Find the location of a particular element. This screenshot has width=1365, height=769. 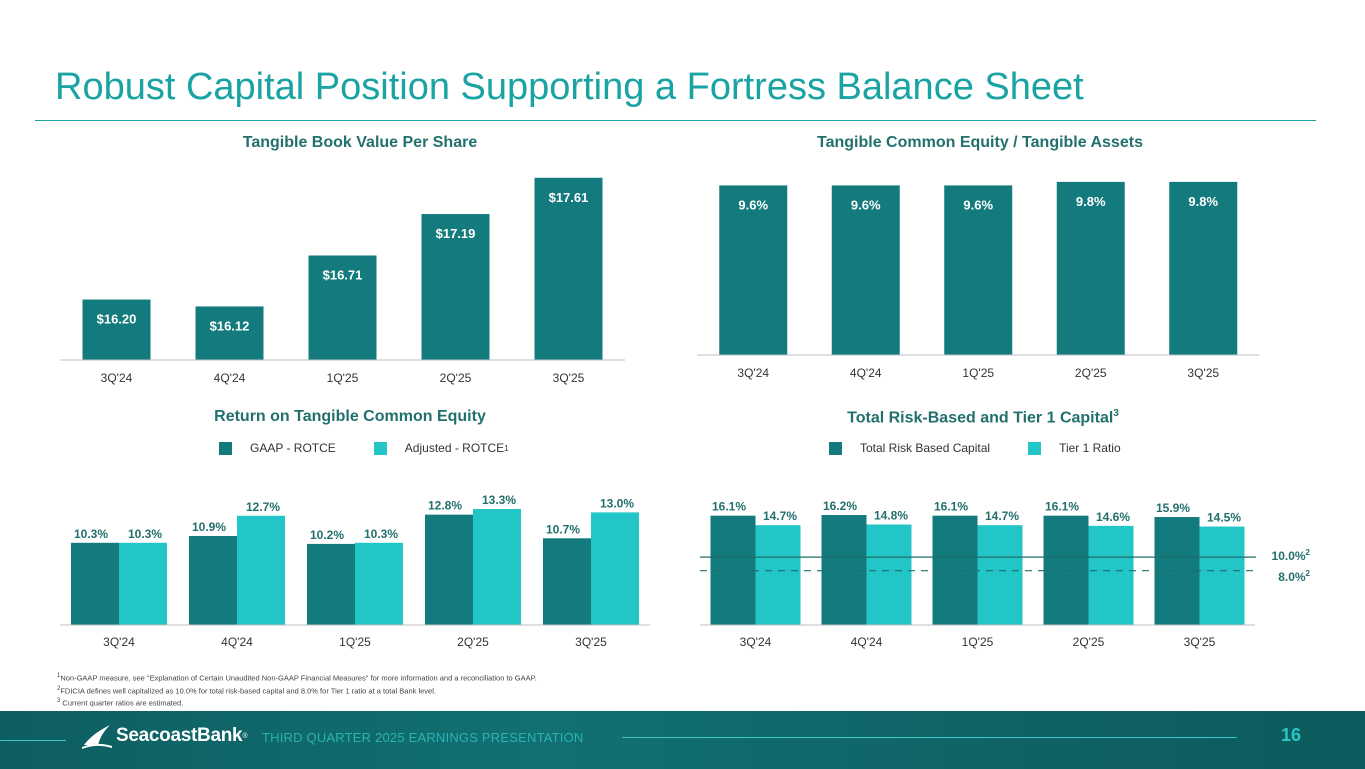

data-label-tbvps-0: $16.20 is located at coordinates (117, 319).